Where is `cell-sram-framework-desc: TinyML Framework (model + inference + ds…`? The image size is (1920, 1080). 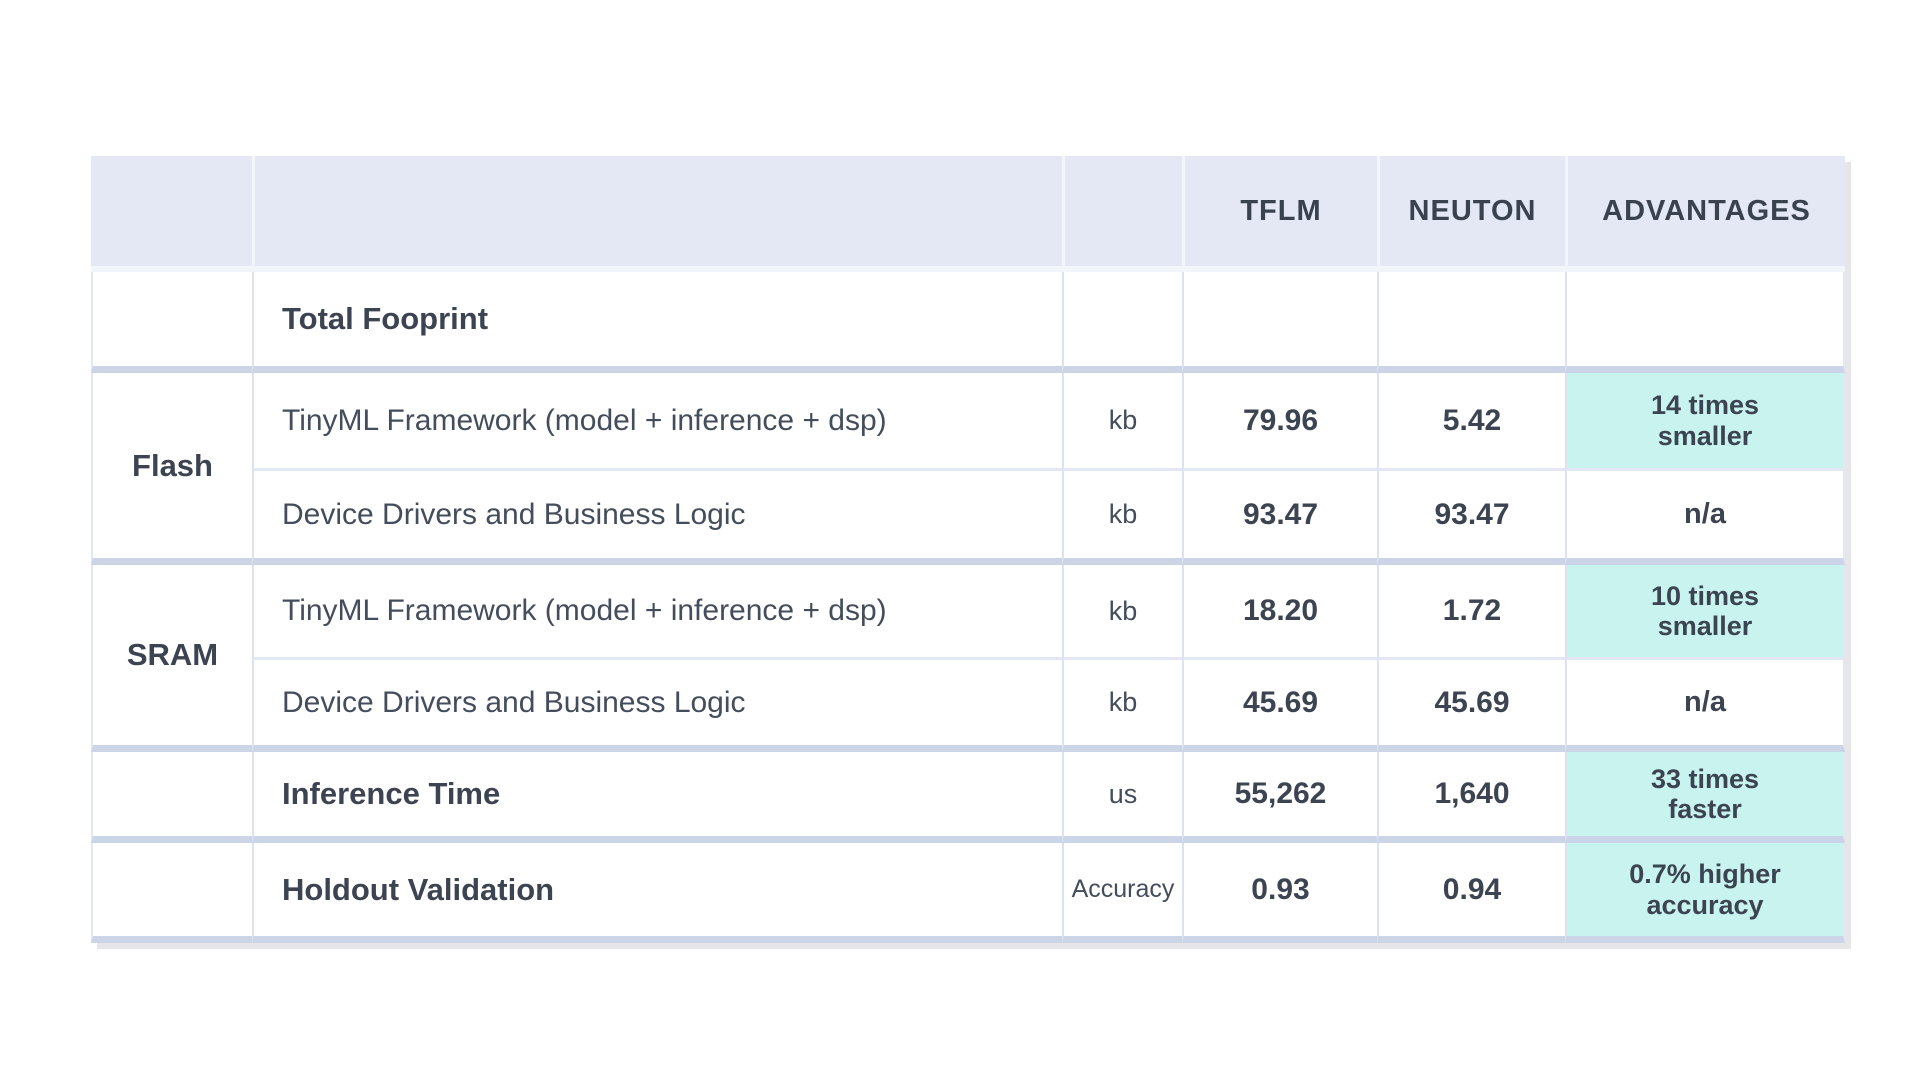
cell-sram-framework-desc: TinyML Framework (model + inference + ds… is located at coordinates (657, 612).